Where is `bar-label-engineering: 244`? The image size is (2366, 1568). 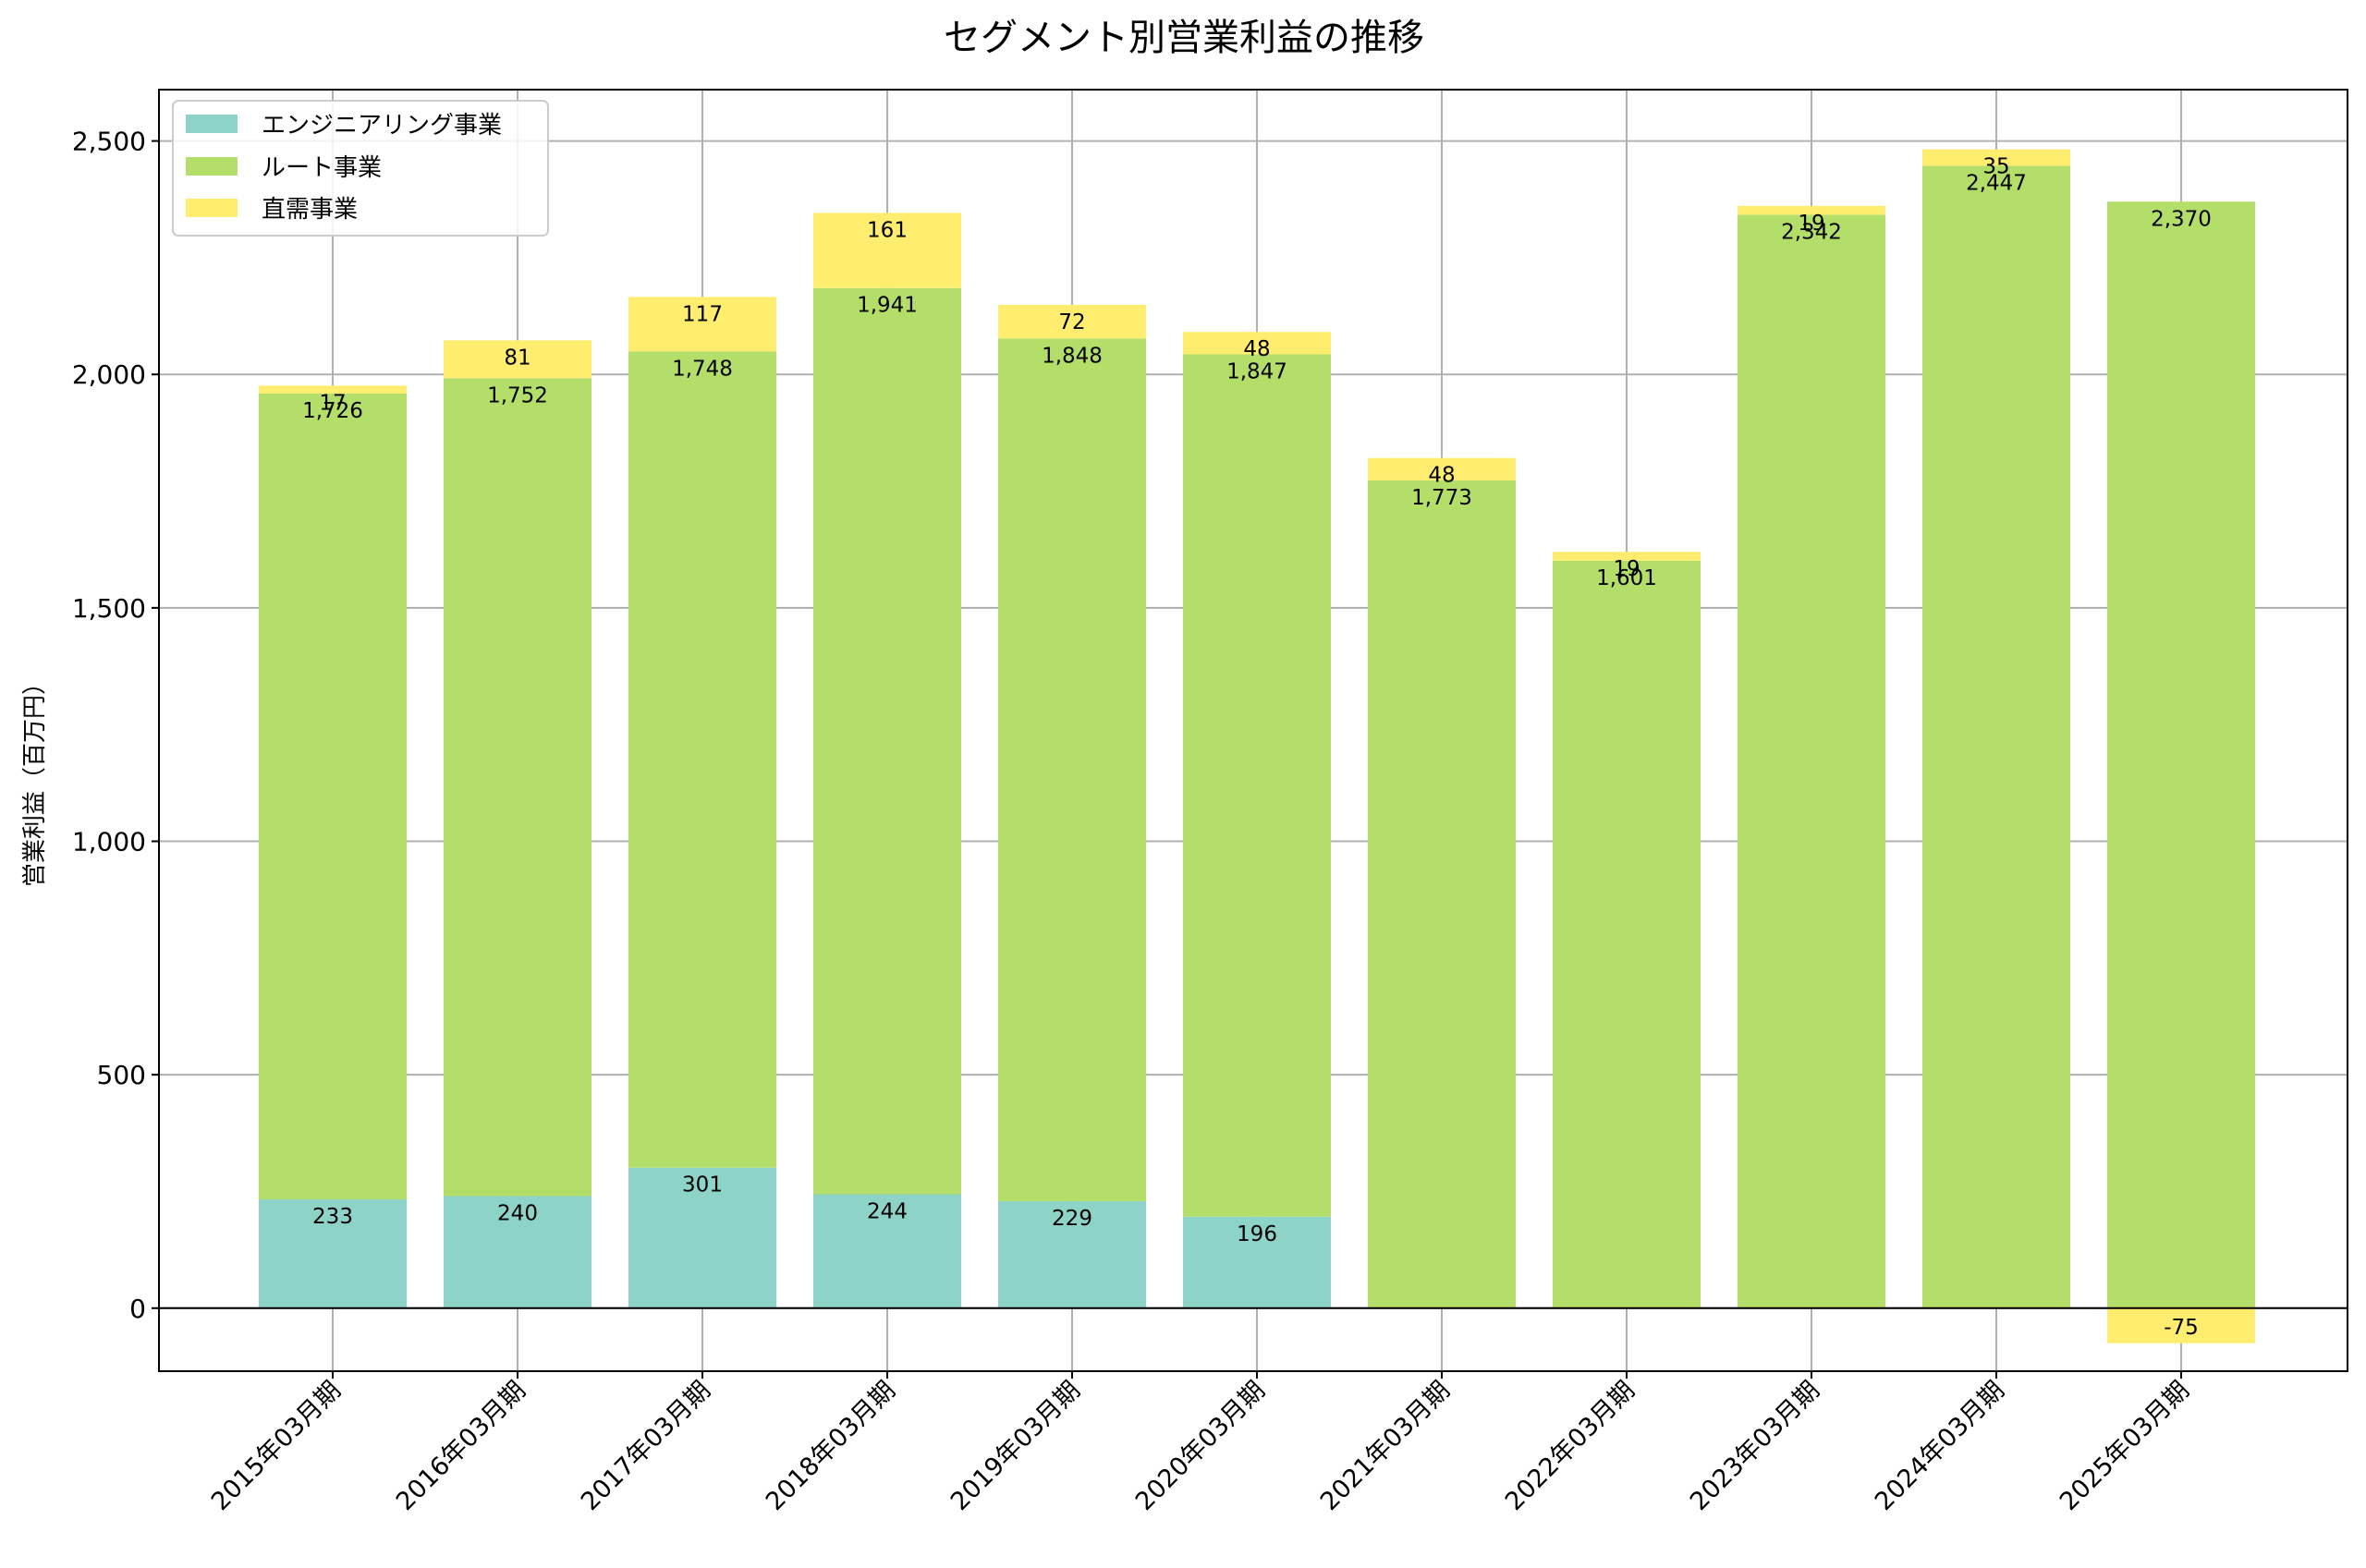 bar-label-engineering: 244 is located at coordinates (887, 1211).